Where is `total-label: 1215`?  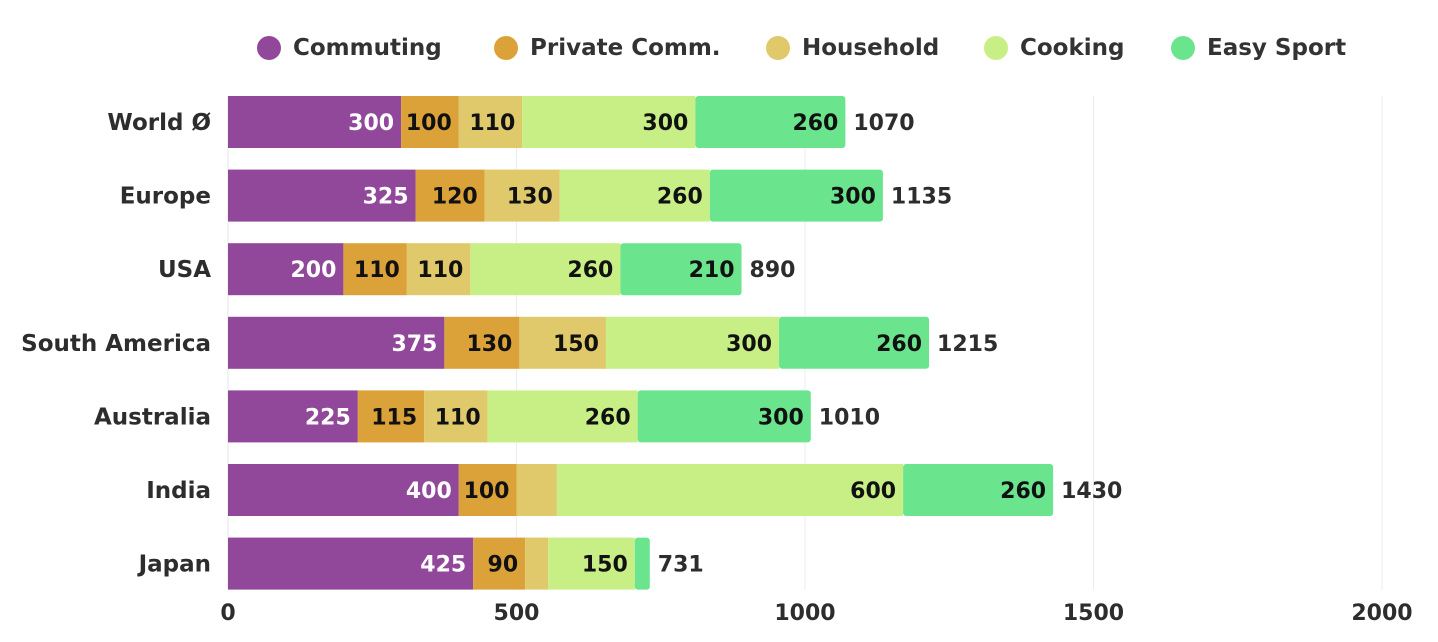 total-label: 1215 is located at coordinates (967, 344).